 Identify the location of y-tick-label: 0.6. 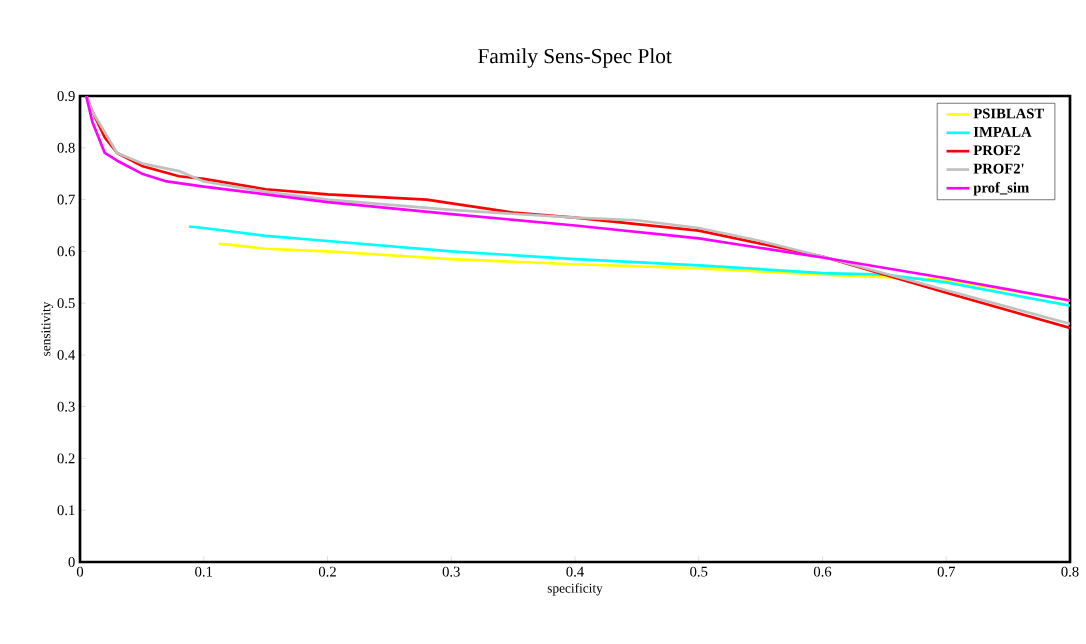
(66, 251).